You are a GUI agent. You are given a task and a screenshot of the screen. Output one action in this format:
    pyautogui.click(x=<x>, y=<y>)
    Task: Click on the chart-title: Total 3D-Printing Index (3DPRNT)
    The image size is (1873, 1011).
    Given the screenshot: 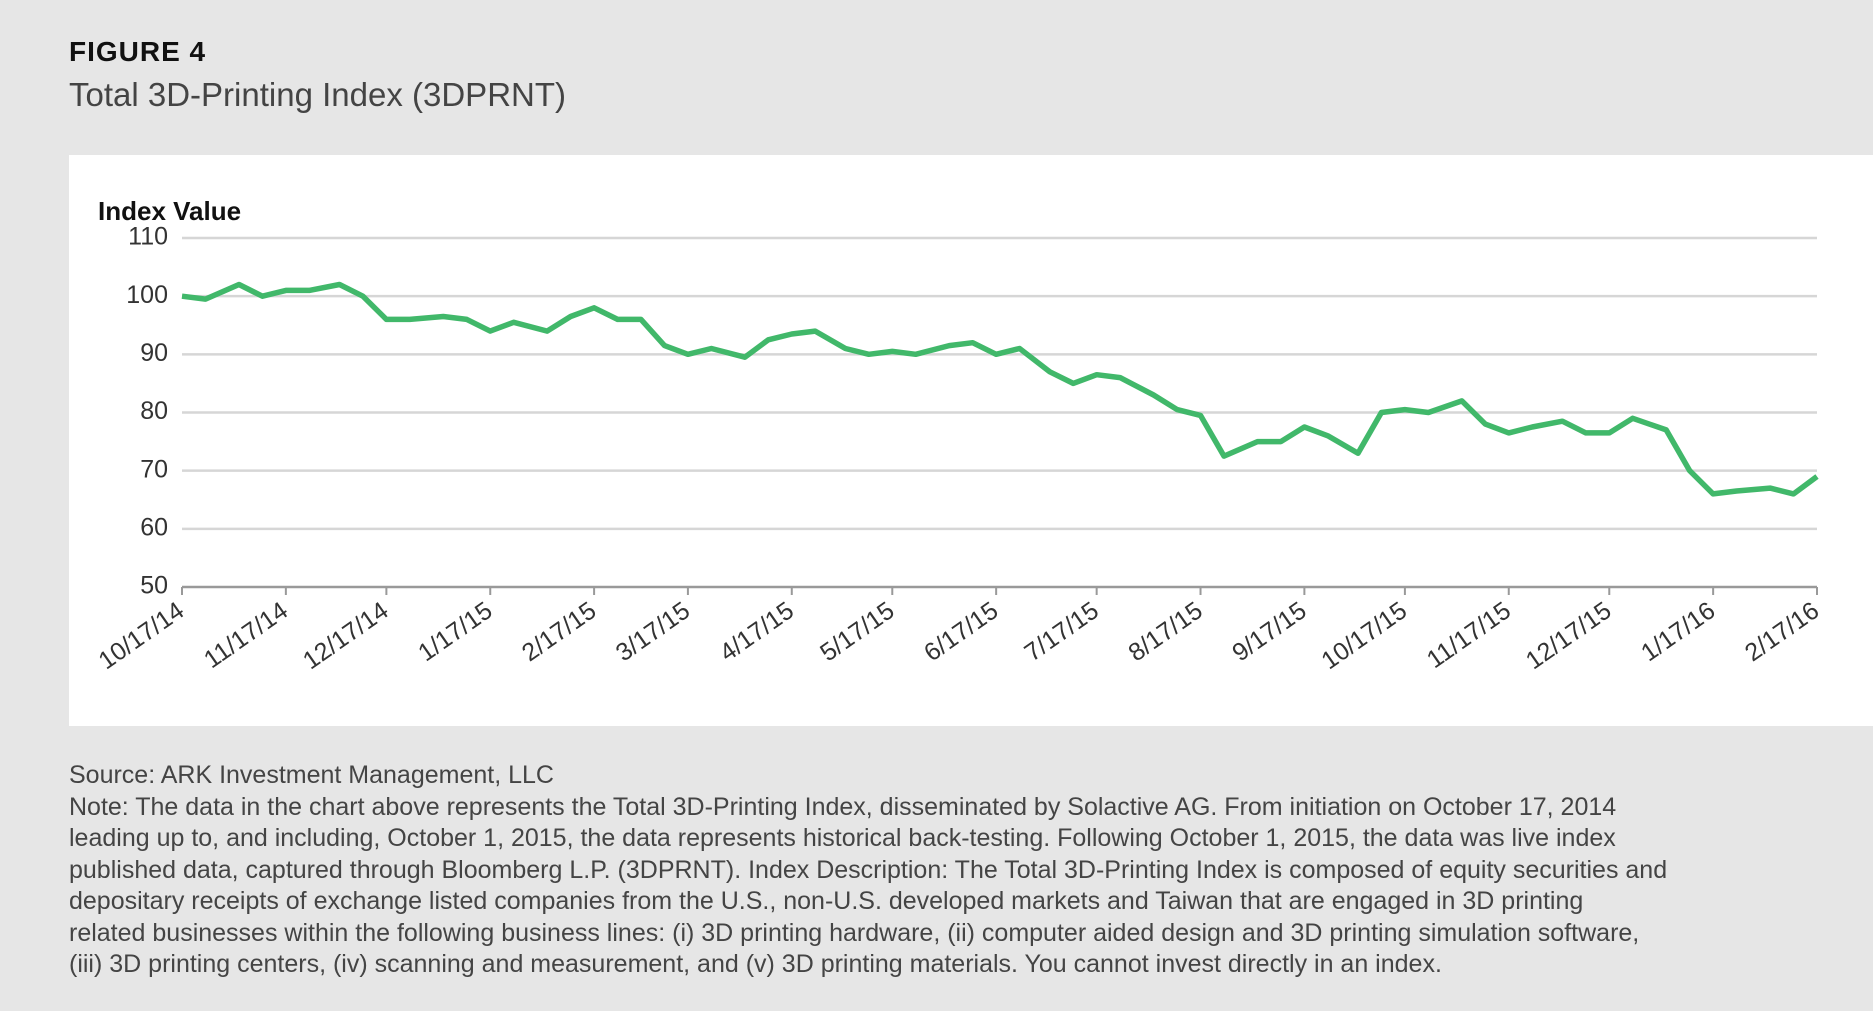 What is the action you would take?
    pyautogui.click(x=317, y=94)
    